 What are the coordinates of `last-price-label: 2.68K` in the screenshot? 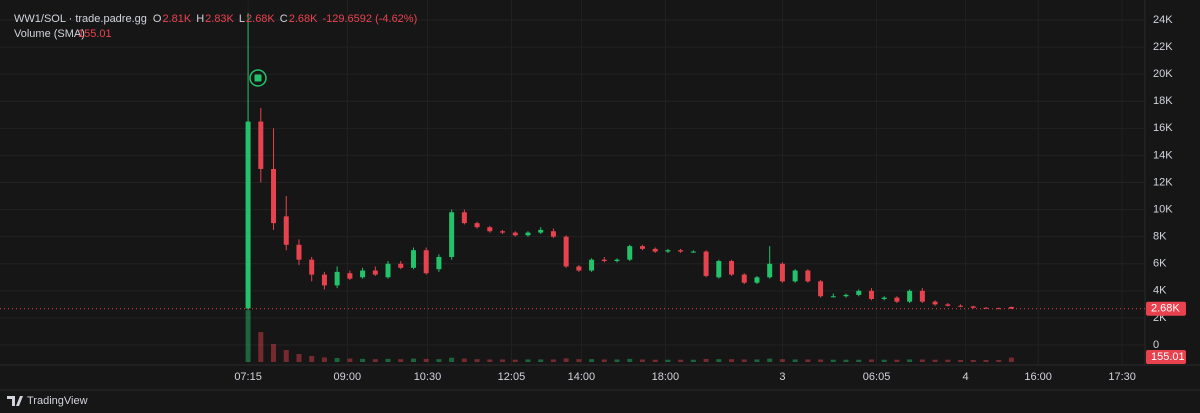 It's located at (1165, 309).